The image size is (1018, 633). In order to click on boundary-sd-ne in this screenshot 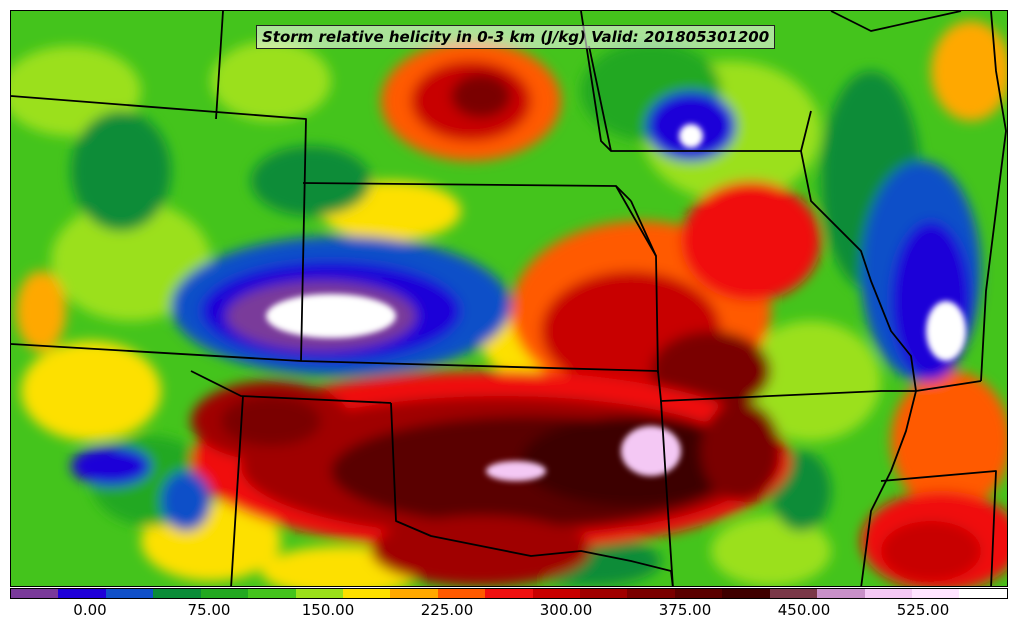, I will do `click(690, 81)`.